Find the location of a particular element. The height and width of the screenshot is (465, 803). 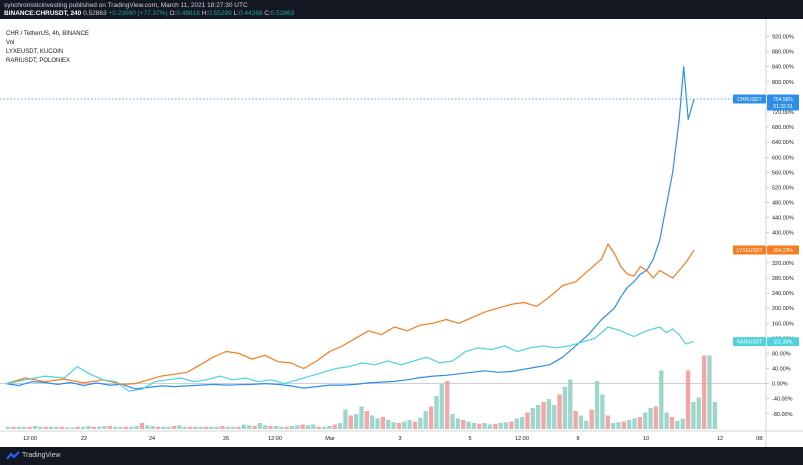

series-name-label: RARIUSDT is located at coordinates (750, 342).